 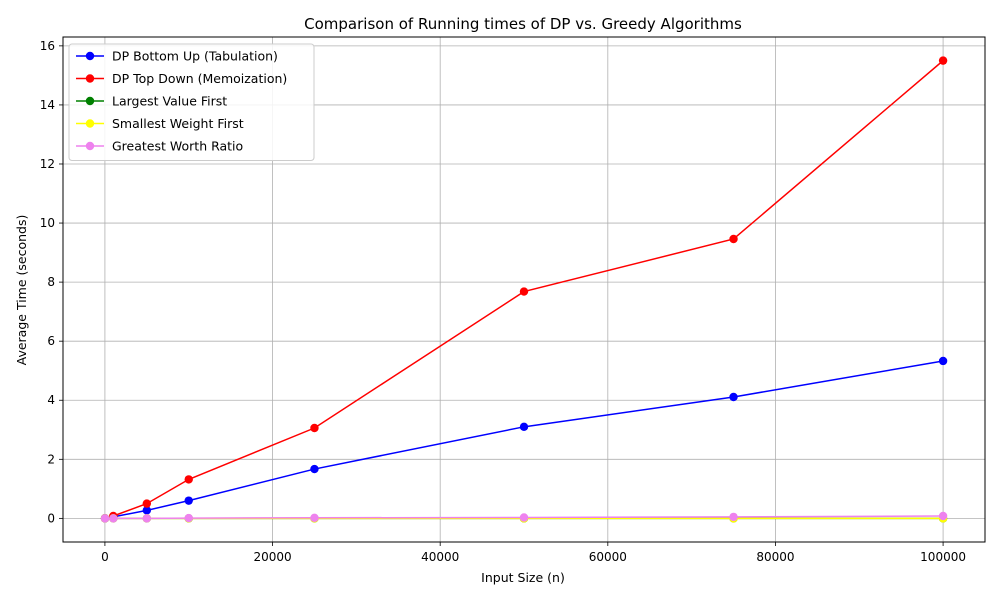 I want to click on y-axis-label: Average Time (seconds), so click(x=21, y=290).